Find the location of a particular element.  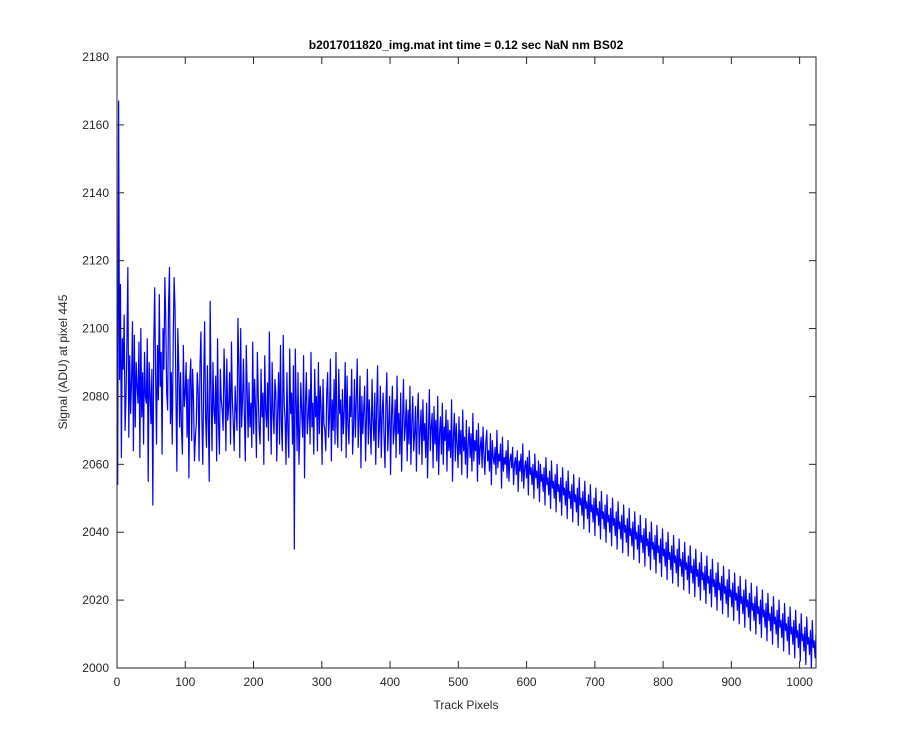

y-tick-label: 2060 is located at coordinates (95, 464).